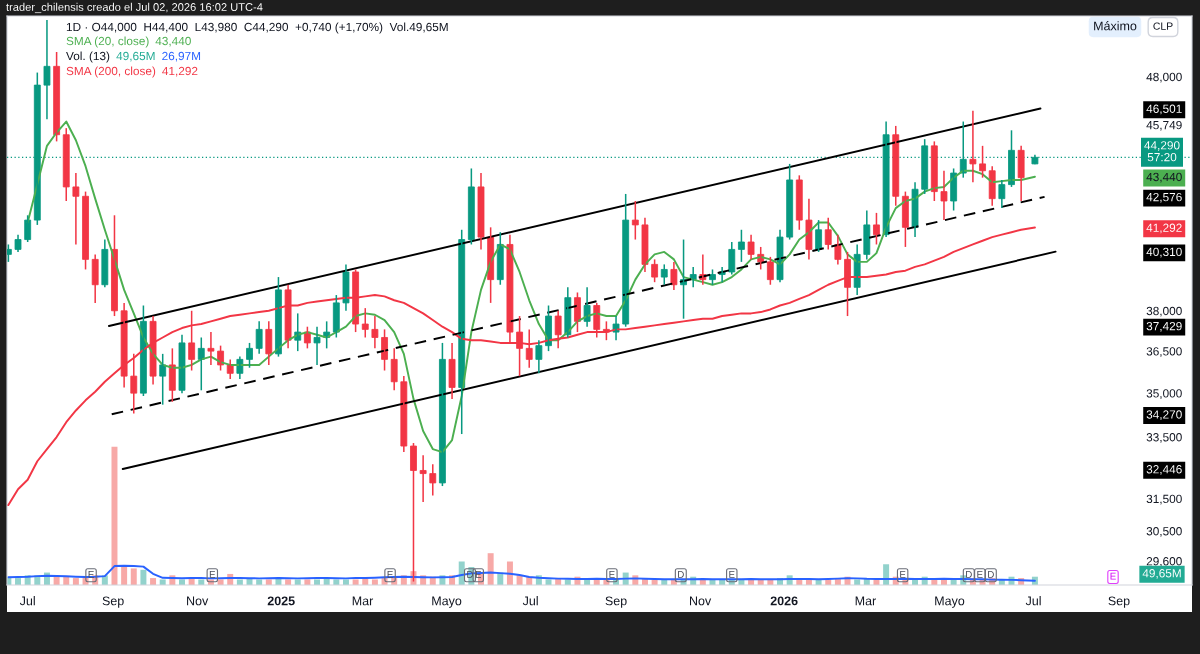  I want to click on y-tick-label: 48,000, so click(1164, 77).